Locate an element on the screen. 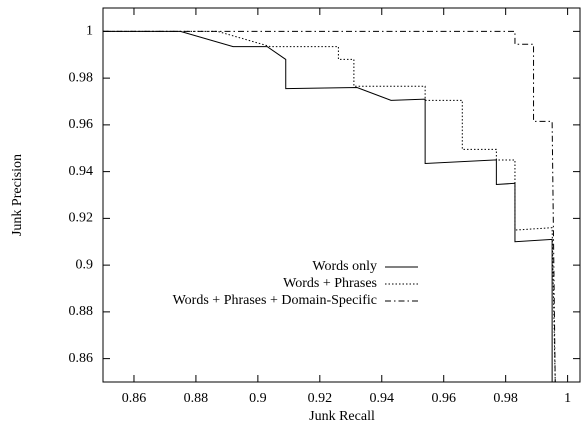 The height and width of the screenshot is (427, 584). y-tick-label: 0.9 is located at coordinates (85, 264).